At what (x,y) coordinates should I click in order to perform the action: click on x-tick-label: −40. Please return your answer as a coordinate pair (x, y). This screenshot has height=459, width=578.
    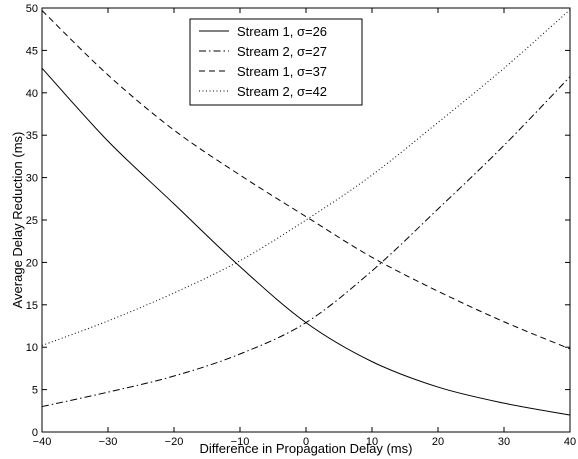
    Looking at the image, I should click on (42, 442).